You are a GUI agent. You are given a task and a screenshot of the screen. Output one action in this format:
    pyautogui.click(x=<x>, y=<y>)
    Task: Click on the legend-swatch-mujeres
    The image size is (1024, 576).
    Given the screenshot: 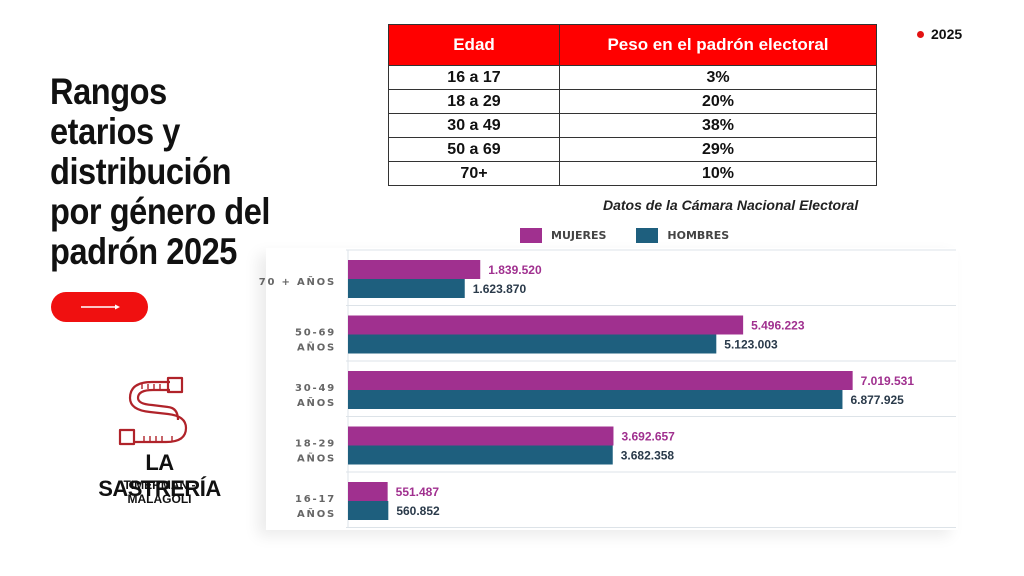 What is the action you would take?
    pyautogui.click(x=531, y=235)
    